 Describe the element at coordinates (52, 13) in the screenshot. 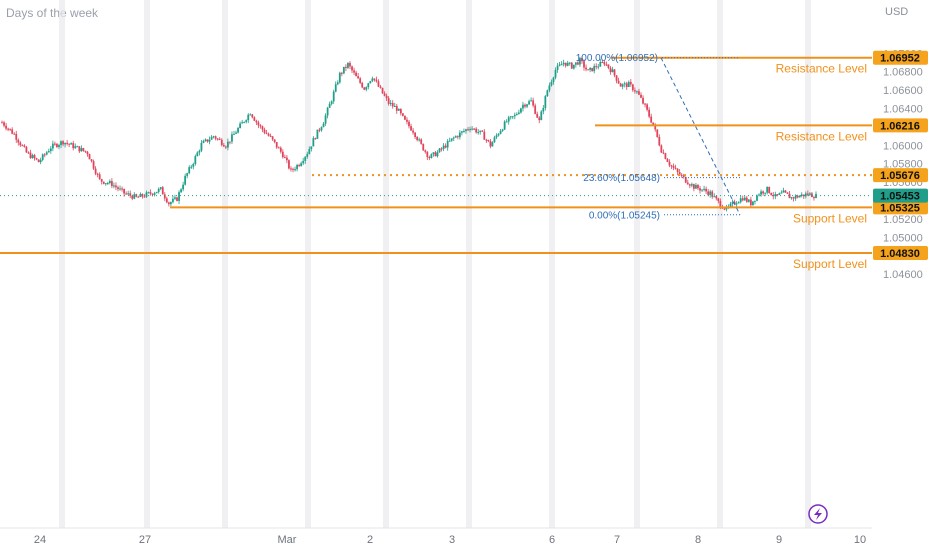

I see `chart-title: Days of the week` at that location.